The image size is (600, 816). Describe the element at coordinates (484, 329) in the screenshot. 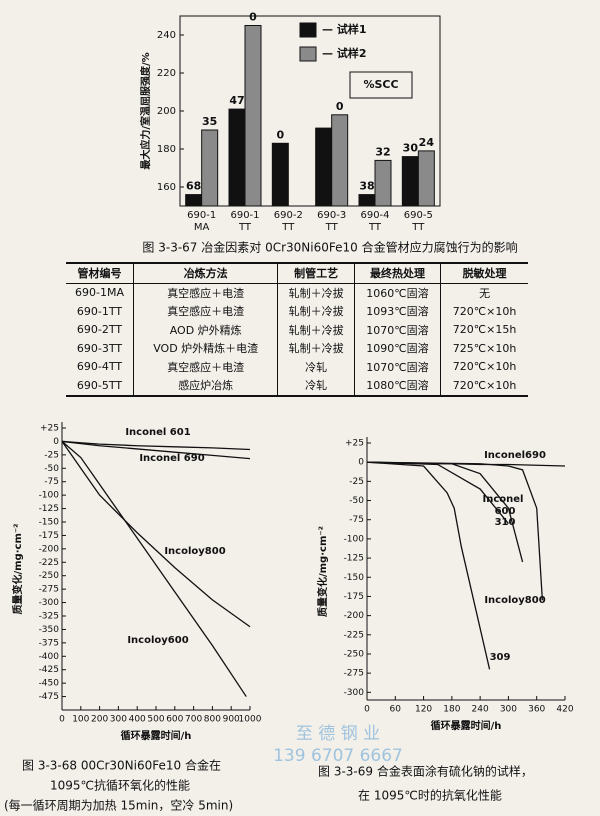

I see `table-cell: 720℃×15h` at that location.